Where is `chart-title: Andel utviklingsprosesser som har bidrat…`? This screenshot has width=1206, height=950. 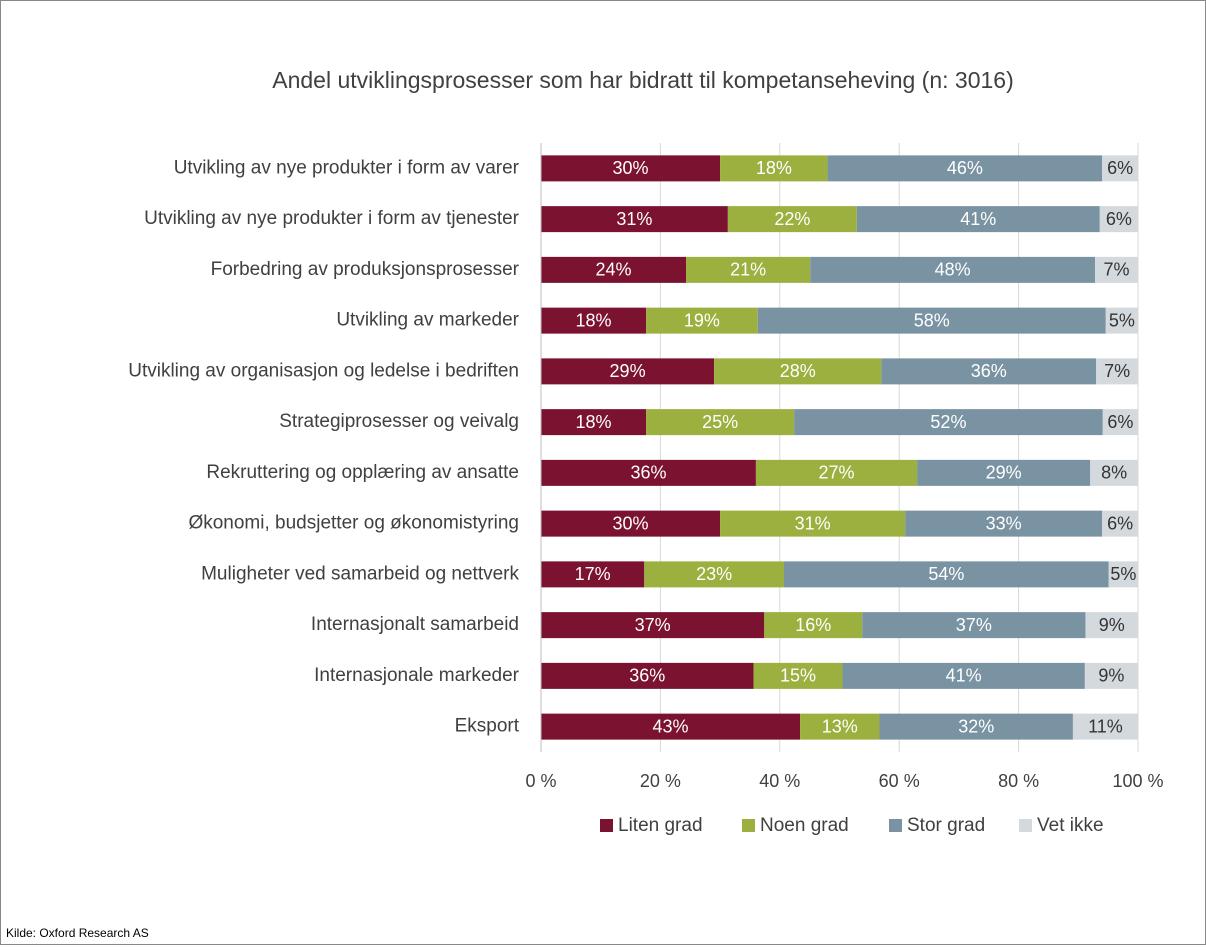 chart-title: Andel utviklingsprosesser som har bidrat… is located at coordinates (643, 80).